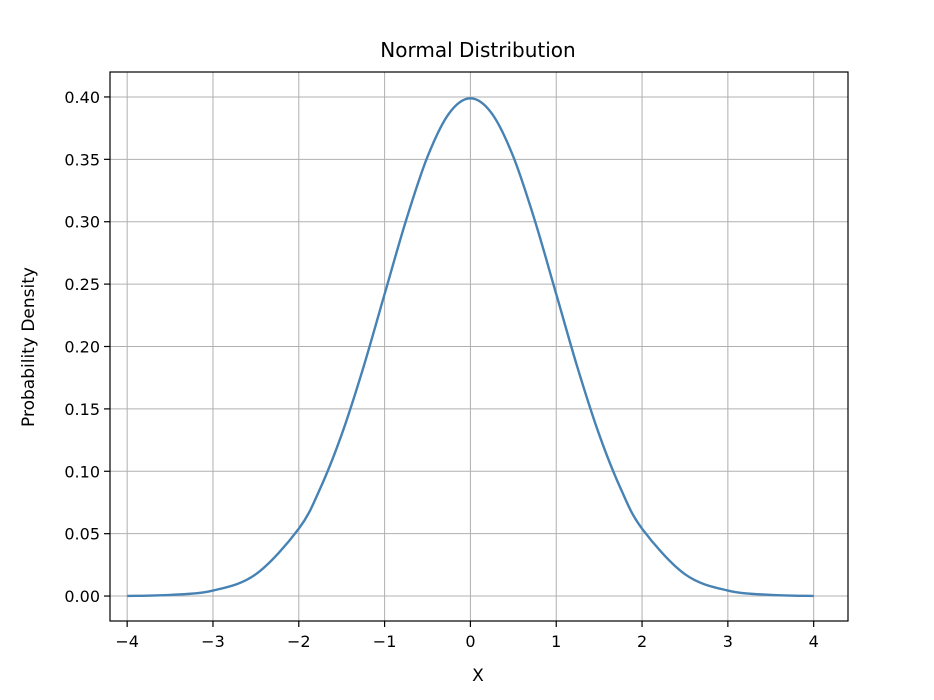 This screenshot has width=934, height=700. I want to click on y-tick-label: 0.10, so click(82, 471).